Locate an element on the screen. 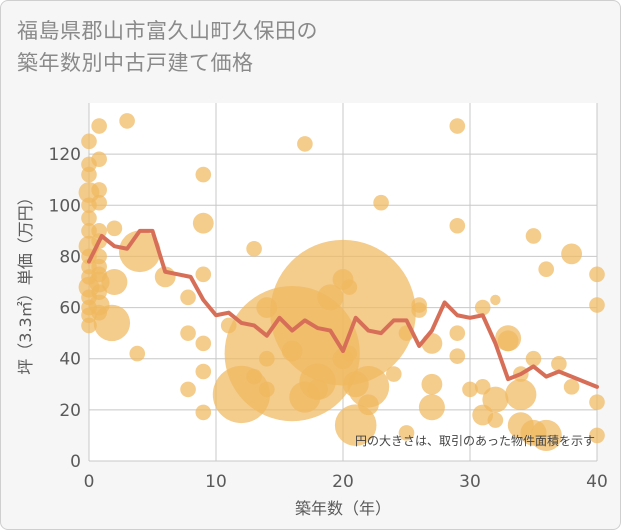  y-tick-label: 40 is located at coordinates (70, 360).